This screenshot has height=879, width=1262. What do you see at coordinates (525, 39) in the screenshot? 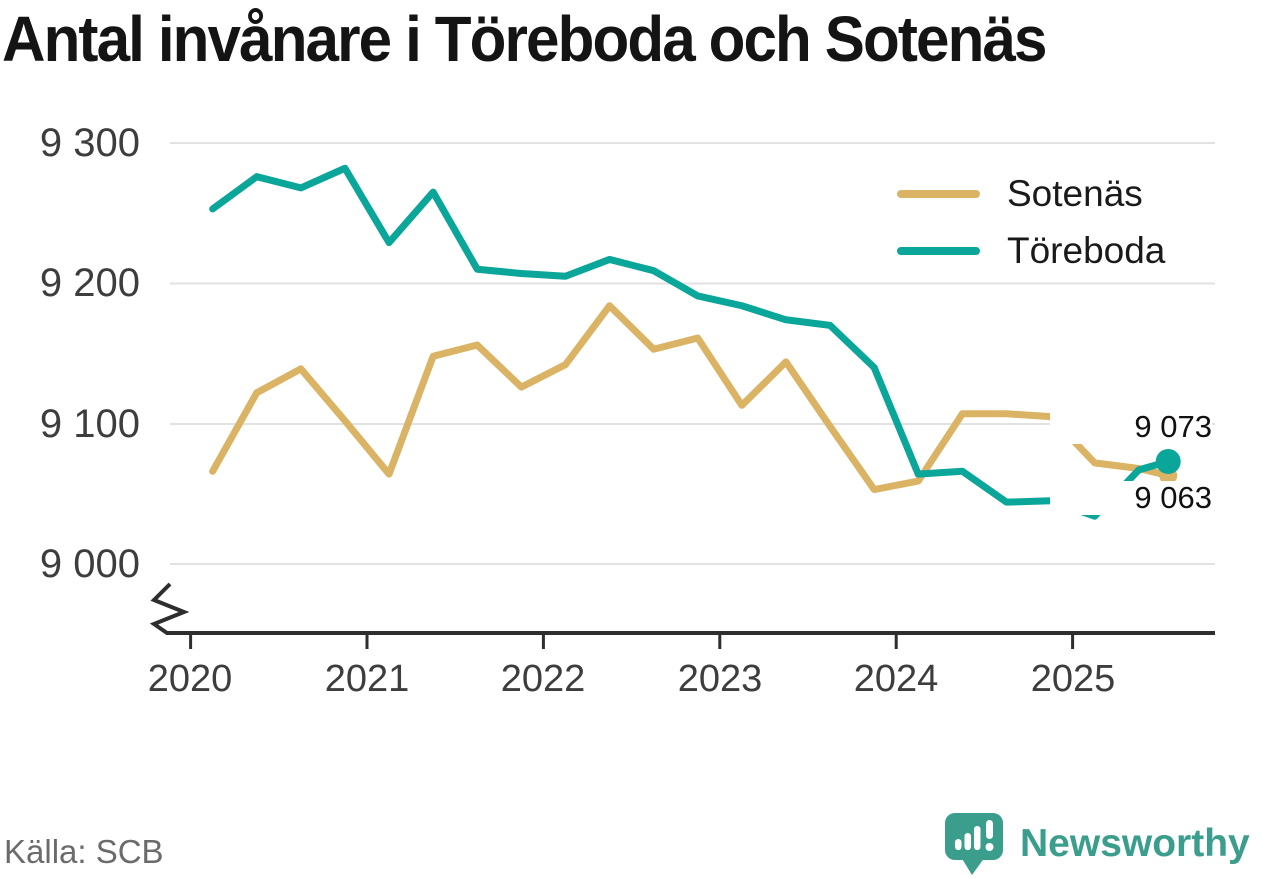
I see `page-title: Antal invånare i Töreboda och Sotenäs` at bounding box center [525, 39].